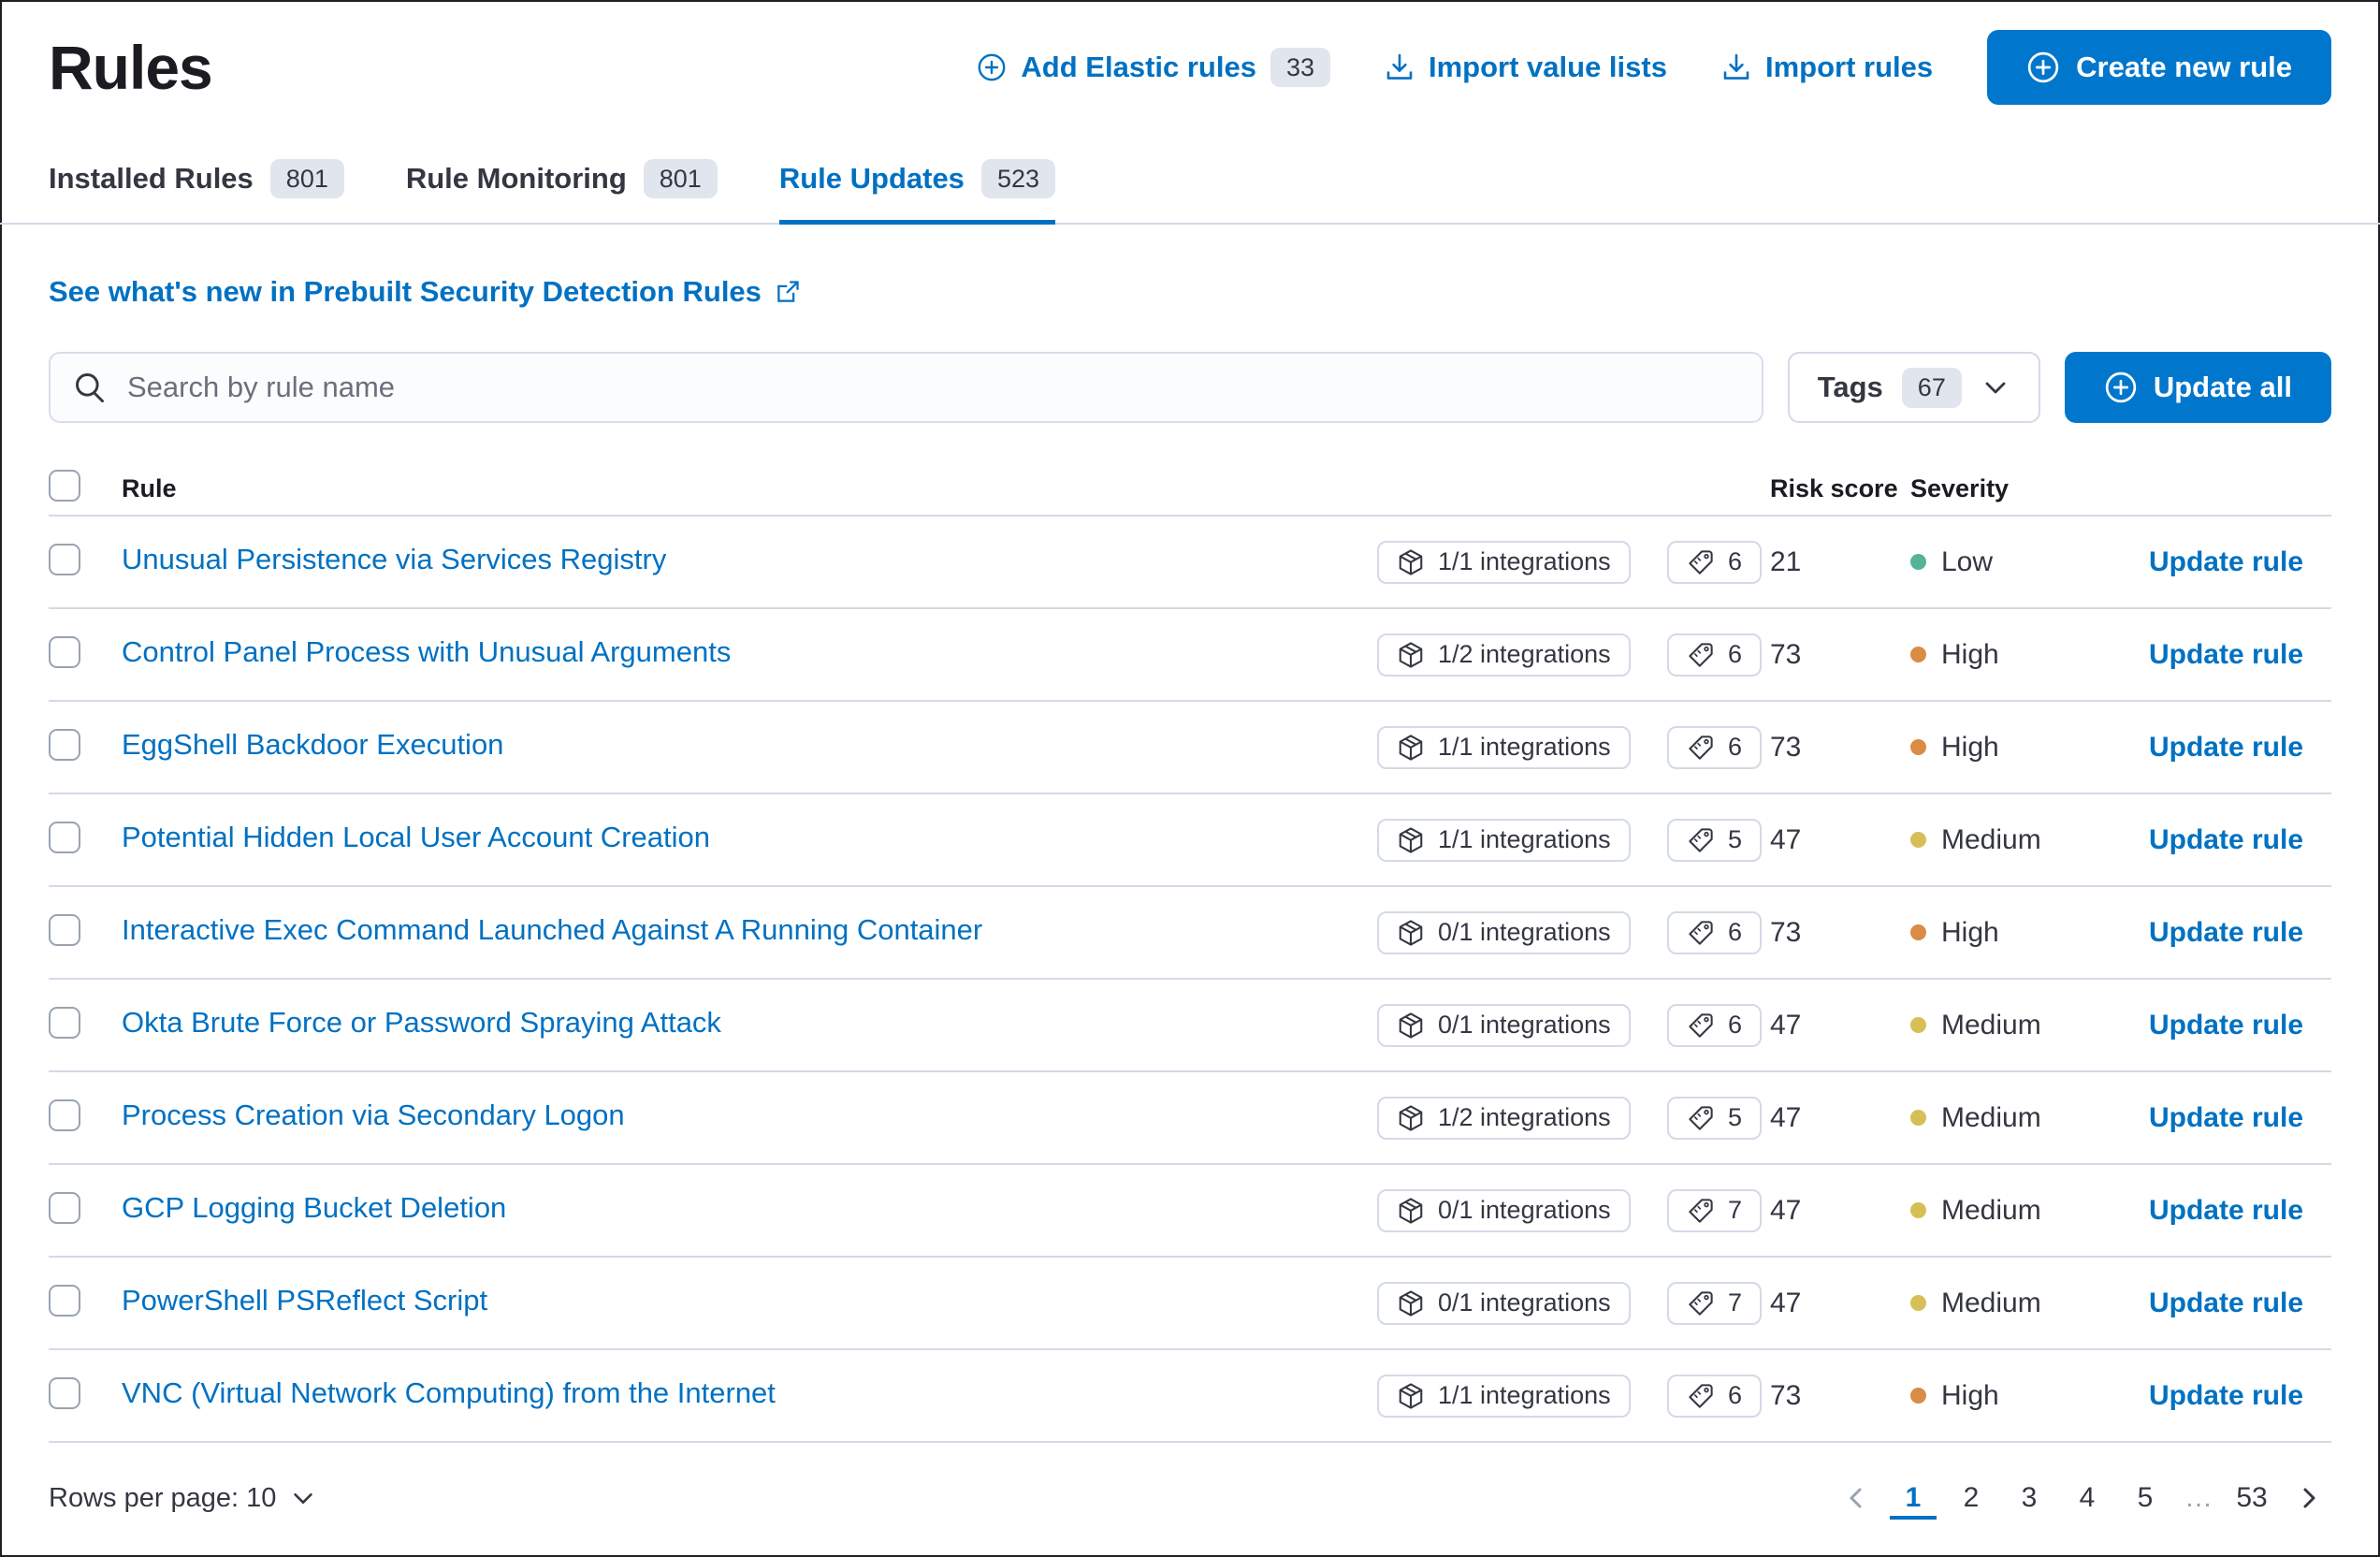 The height and width of the screenshot is (1557, 2380). I want to click on previous-page-button, so click(1856, 1498).